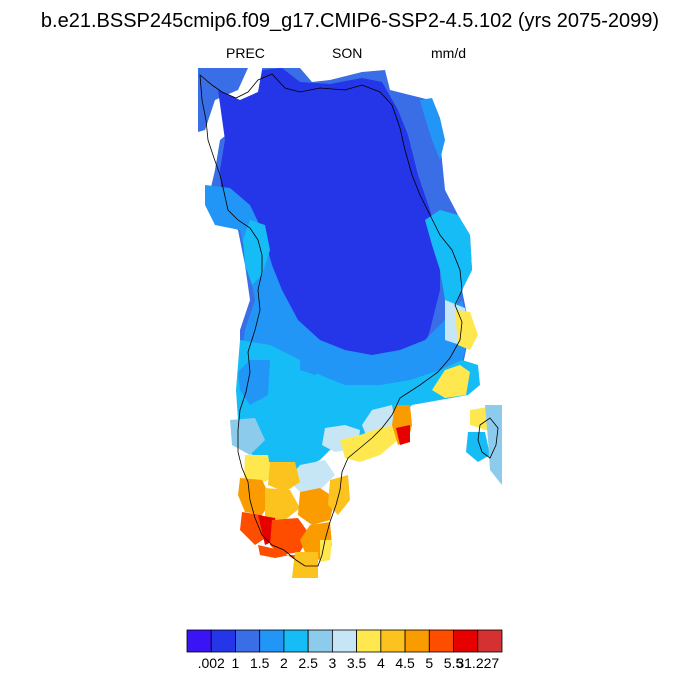  What do you see at coordinates (347, 53) in the screenshot?
I see `season-label: SON` at bounding box center [347, 53].